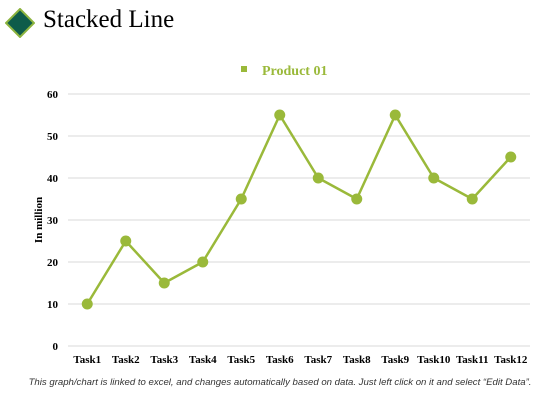 The image size is (560, 420). Describe the element at coordinates (126, 360) in the screenshot. I see `x-tick-label: Task2` at that location.